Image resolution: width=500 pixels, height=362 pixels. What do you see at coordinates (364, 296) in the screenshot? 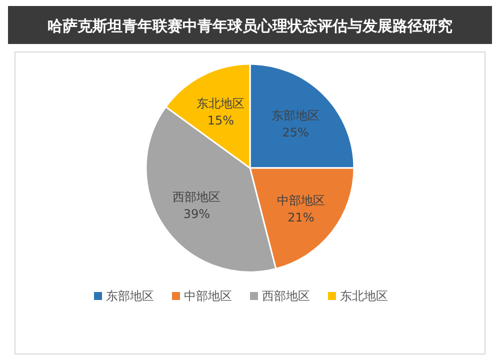
I see `legend-label: 东北地区` at bounding box center [364, 296].